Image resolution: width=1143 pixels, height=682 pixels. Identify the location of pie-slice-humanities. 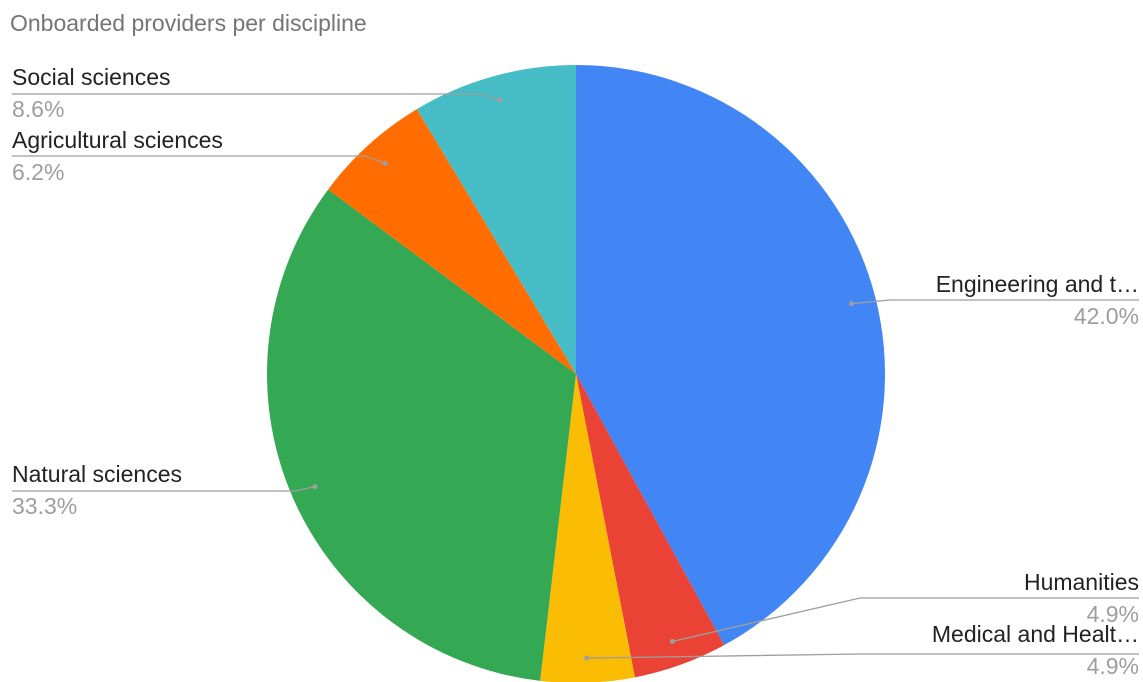
(650, 526).